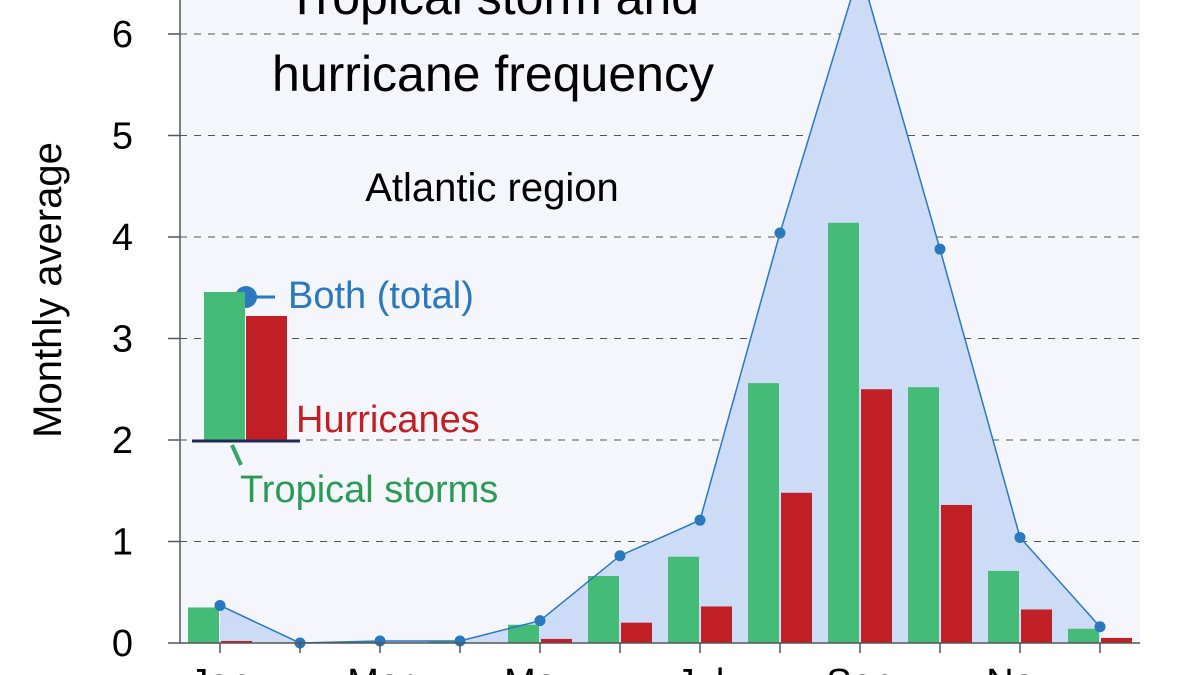 This screenshot has height=675, width=1200. What do you see at coordinates (540, 668) in the screenshot?
I see `x-tick-label: May` at bounding box center [540, 668].